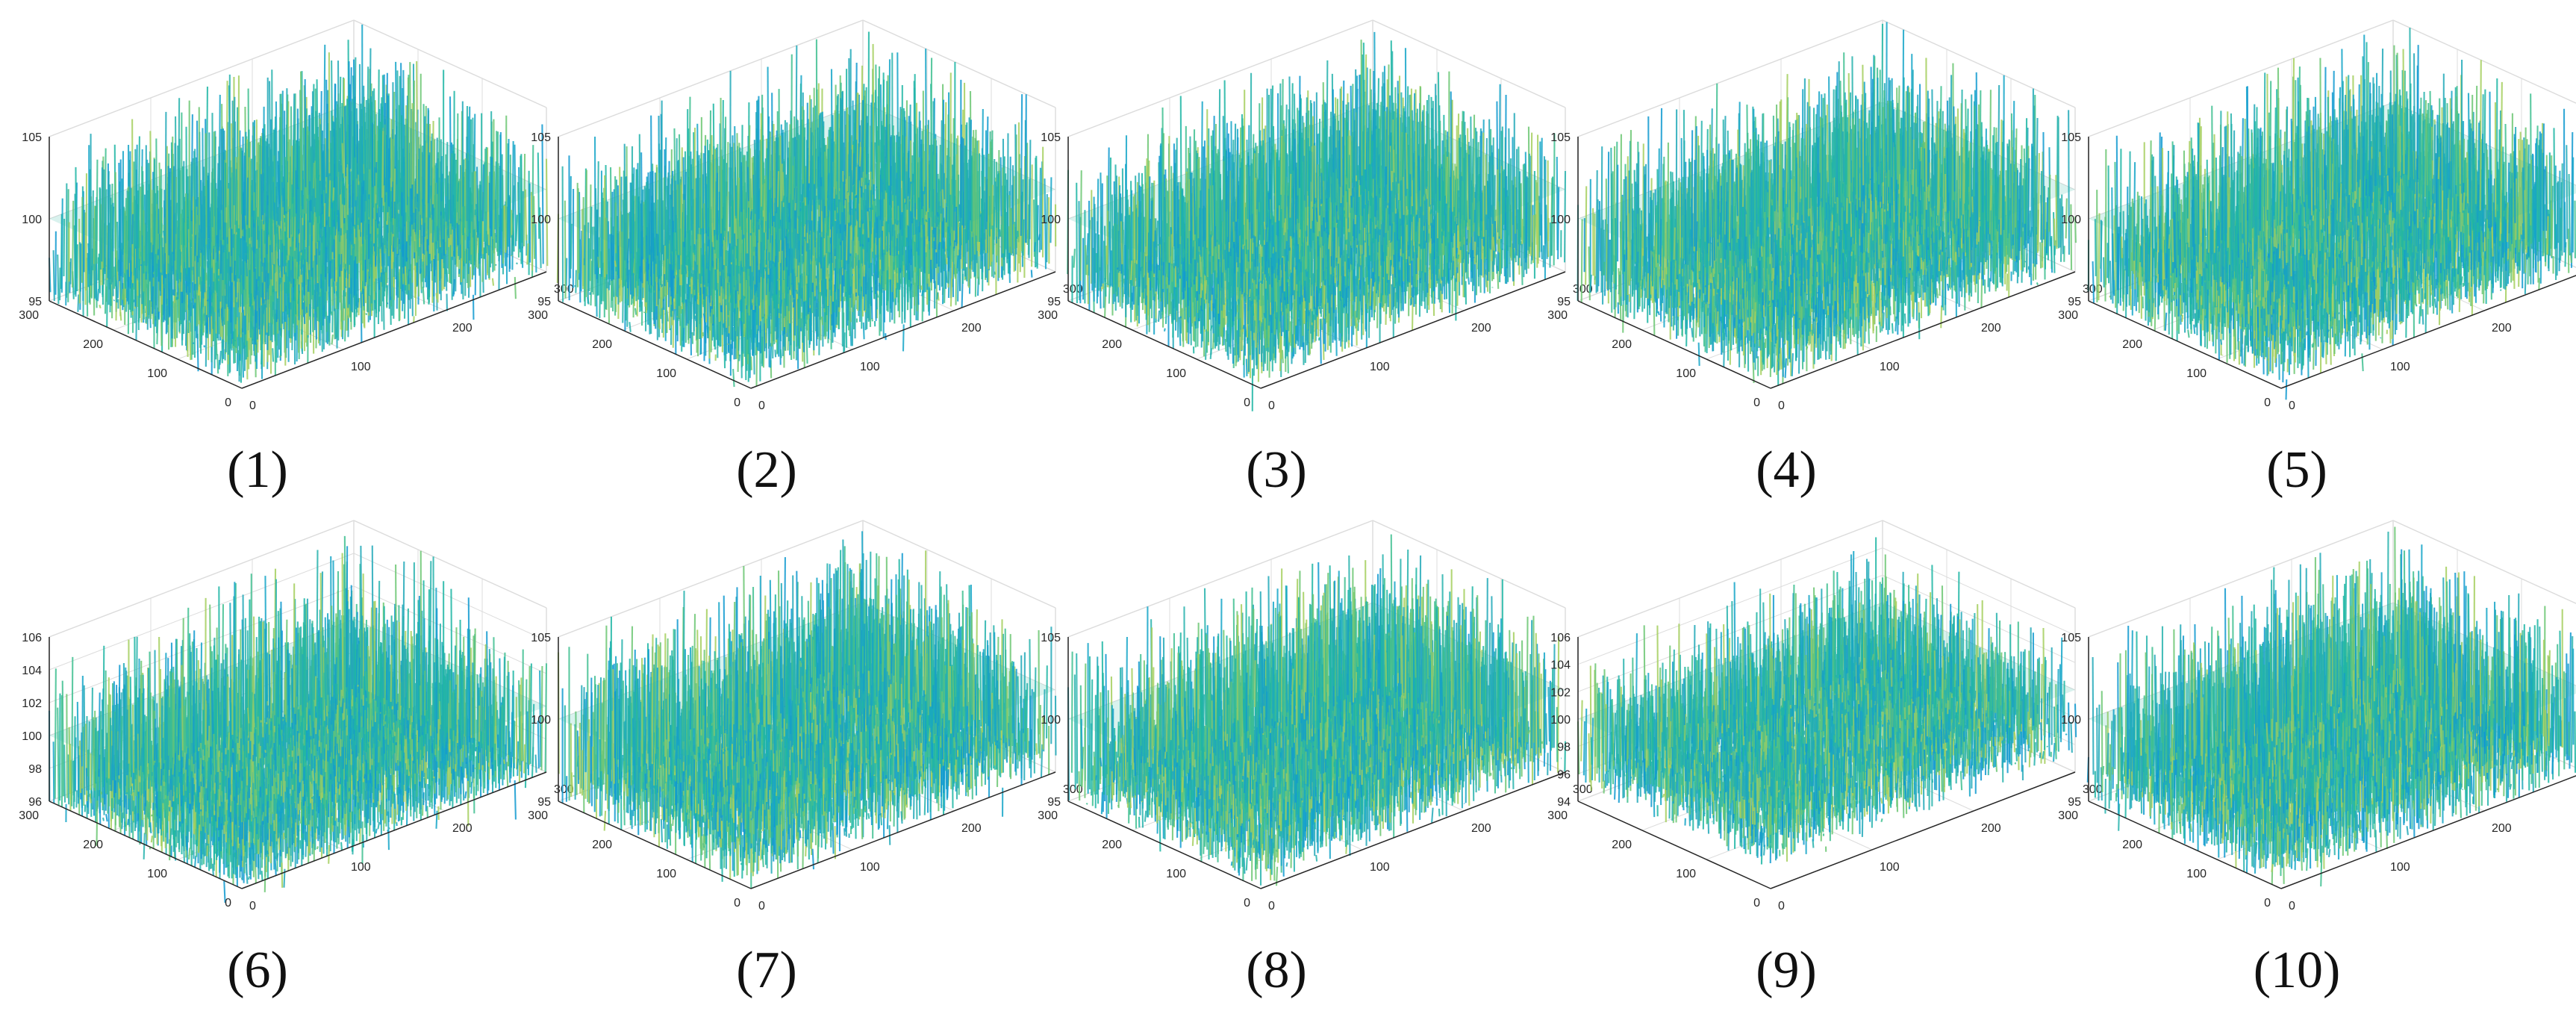  I want to click on surface-plot-panel: 95 100 105 0 100 200 300 0 100 200 300 (2), so click(805, 259).